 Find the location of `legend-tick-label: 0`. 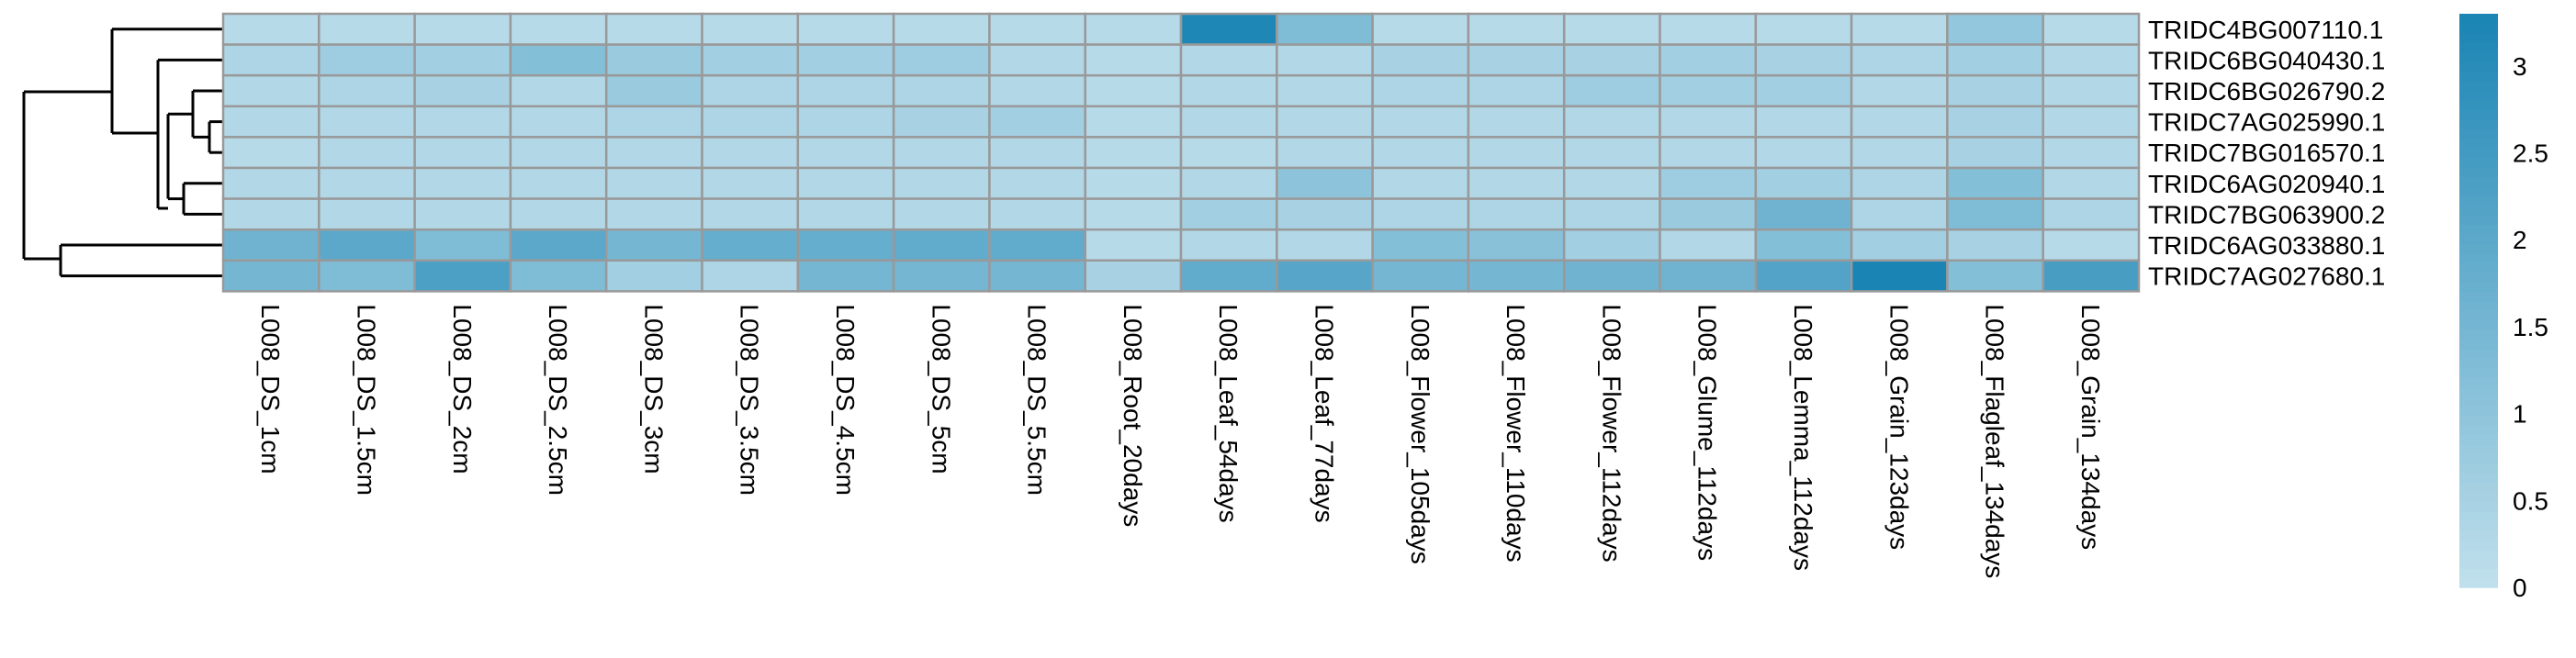

legend-tick-label: 0 is located at coordinates (2520, 588).